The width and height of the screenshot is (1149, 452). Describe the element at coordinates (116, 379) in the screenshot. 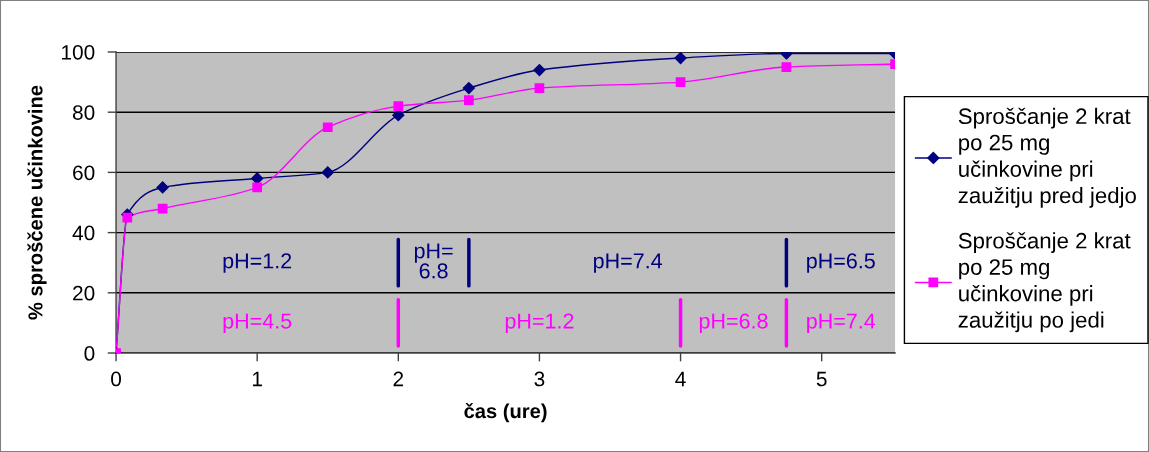

I see `x-tick-label: 0` at that location.